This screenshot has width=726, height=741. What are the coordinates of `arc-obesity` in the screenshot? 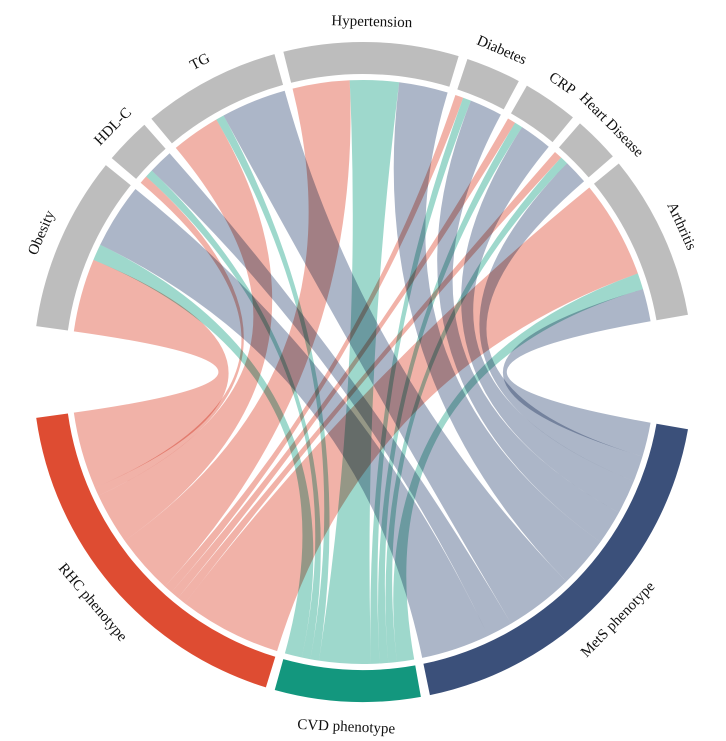 It's located at (83, 248).